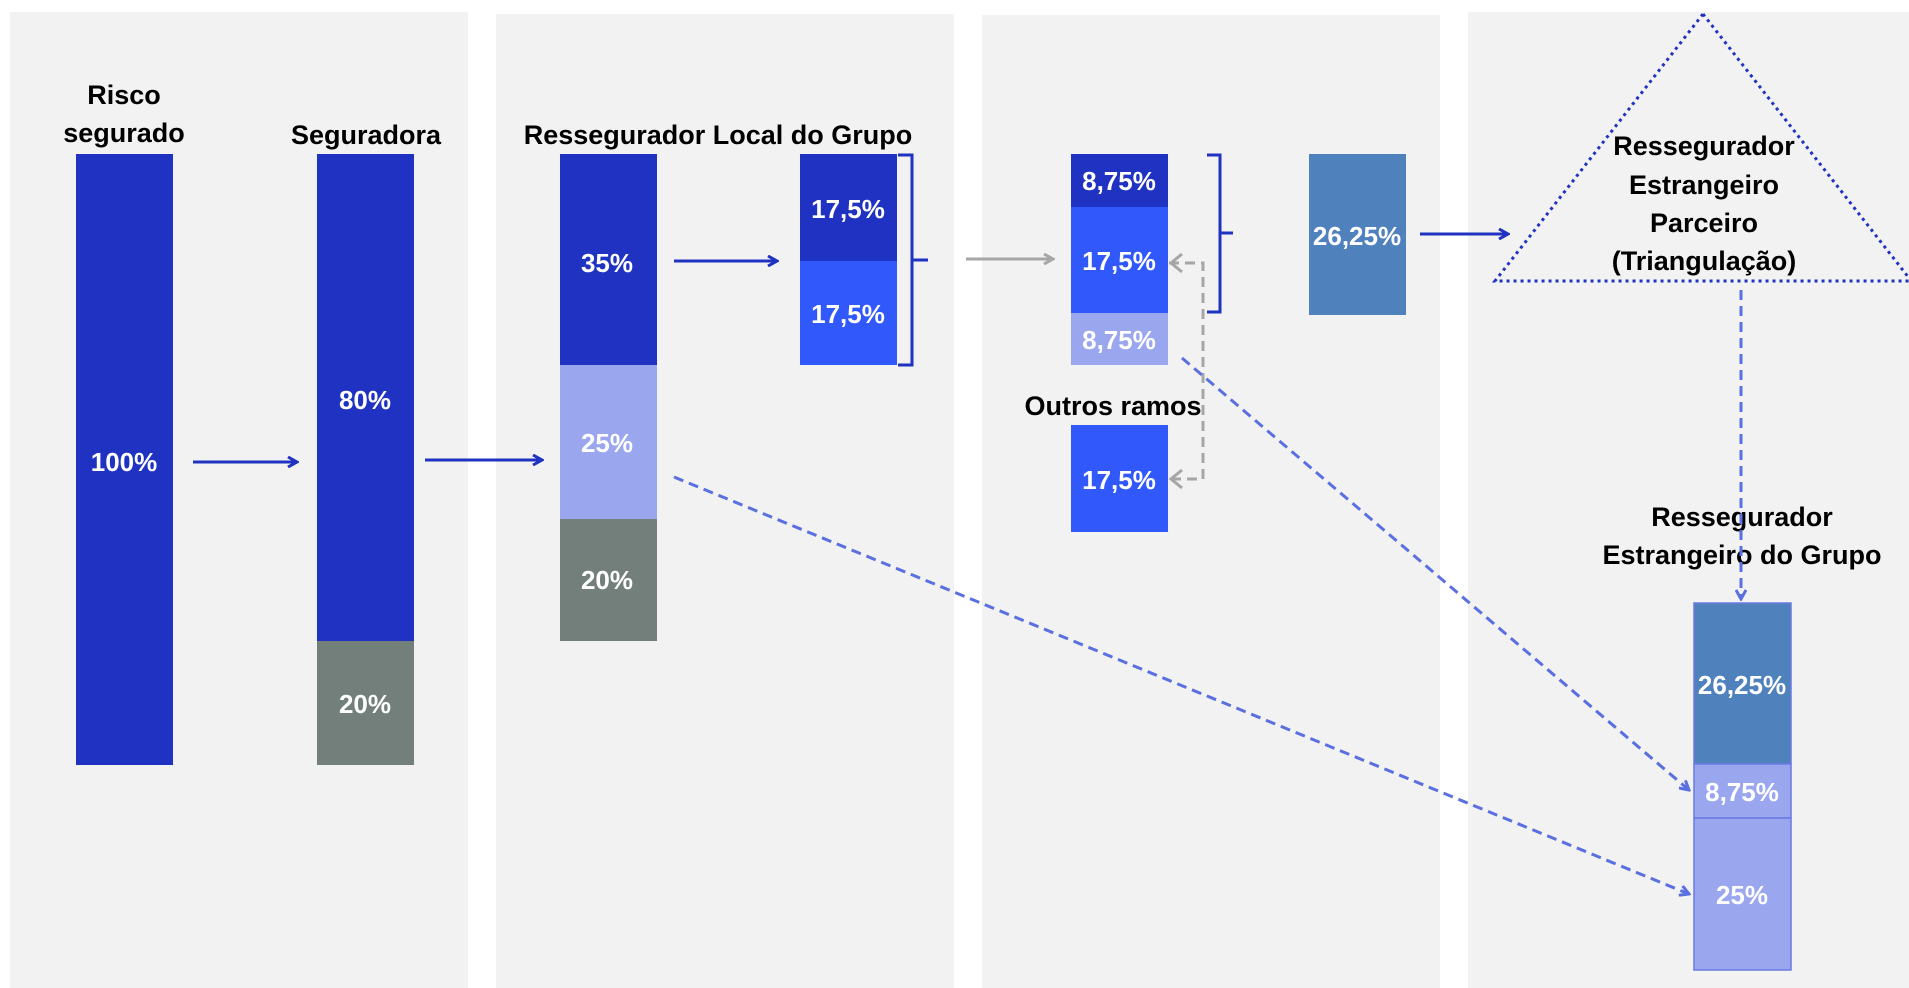  What do you see at coordinates (607, 263) in the screenshot?
I see `value-local-cedido: 35%` at bounding box center [607, 263].